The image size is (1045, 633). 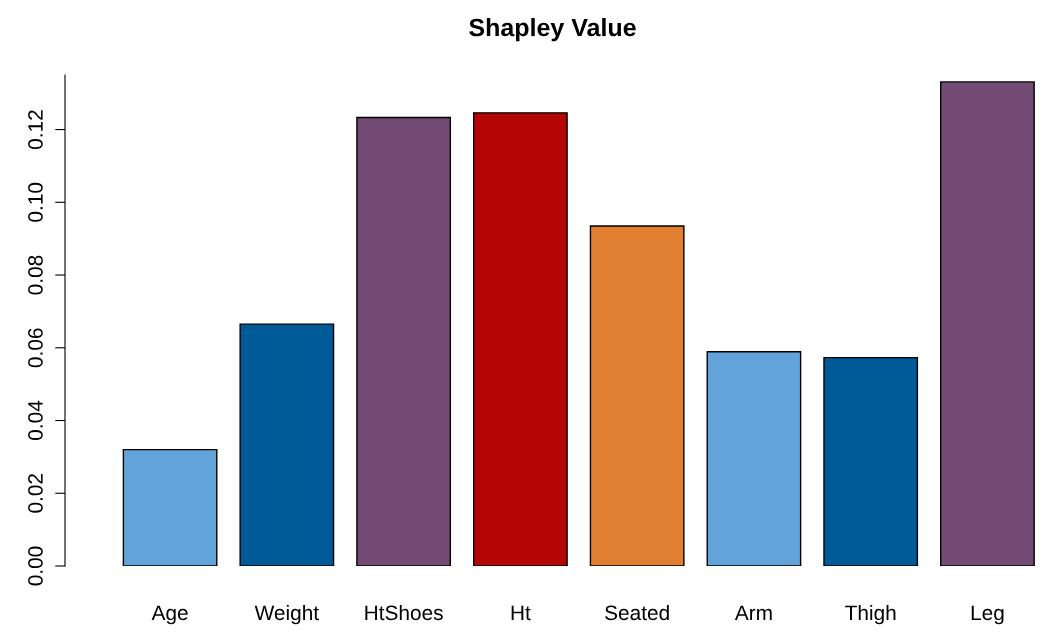 I want to click on y-tick-label: 0.10, so click(x=35, y=202).